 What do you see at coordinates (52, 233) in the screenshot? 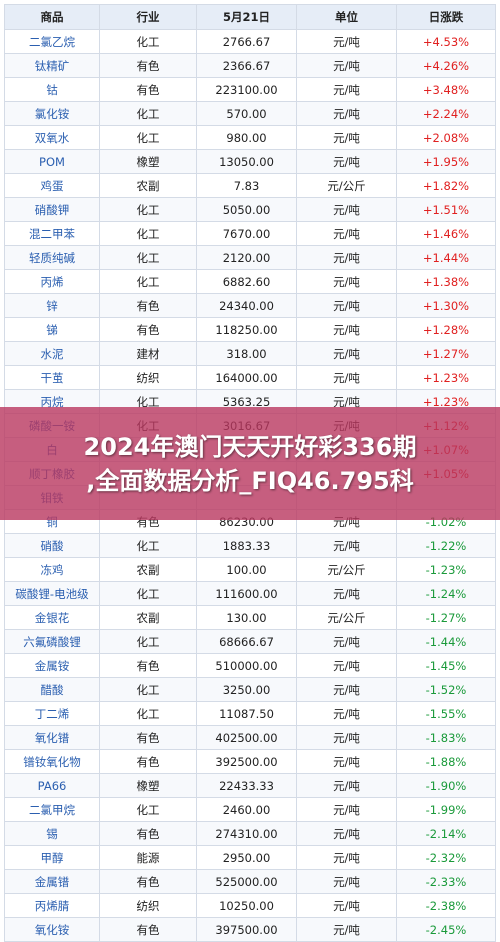
I see `commodity-name-link: 混二甲苯` at bounding box center [52, 233].